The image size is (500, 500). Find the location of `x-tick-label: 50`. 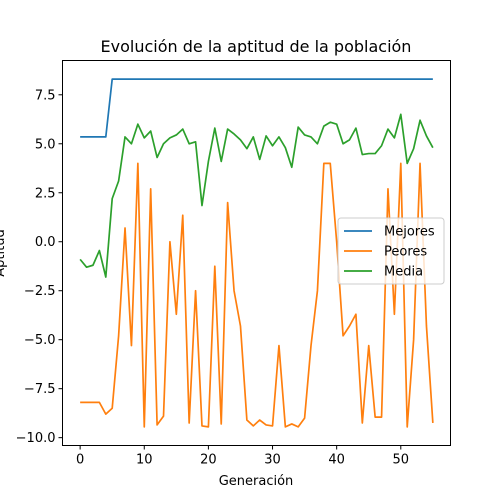

x-tick-label: 50 is located at coordinates (401, 460).